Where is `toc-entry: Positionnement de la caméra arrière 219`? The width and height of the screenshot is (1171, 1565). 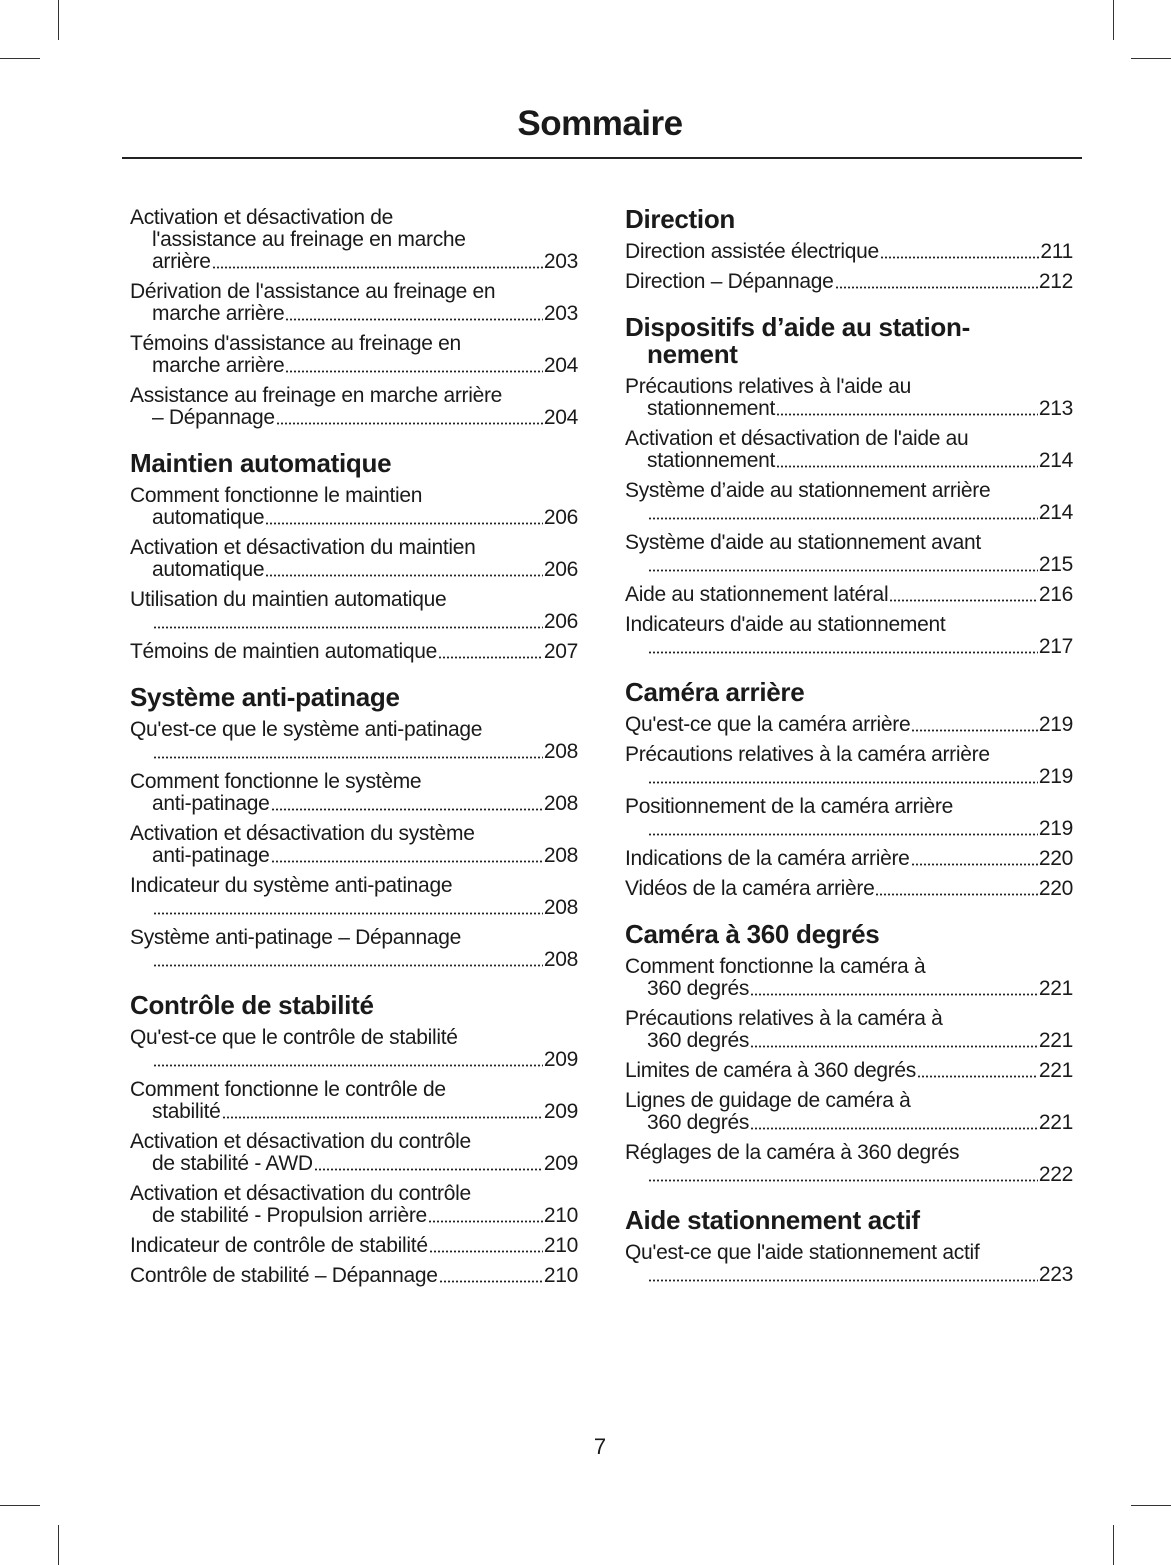 toc-entry: Positionnement de la caméra arrière 219 is located at coordinates (849, 818).